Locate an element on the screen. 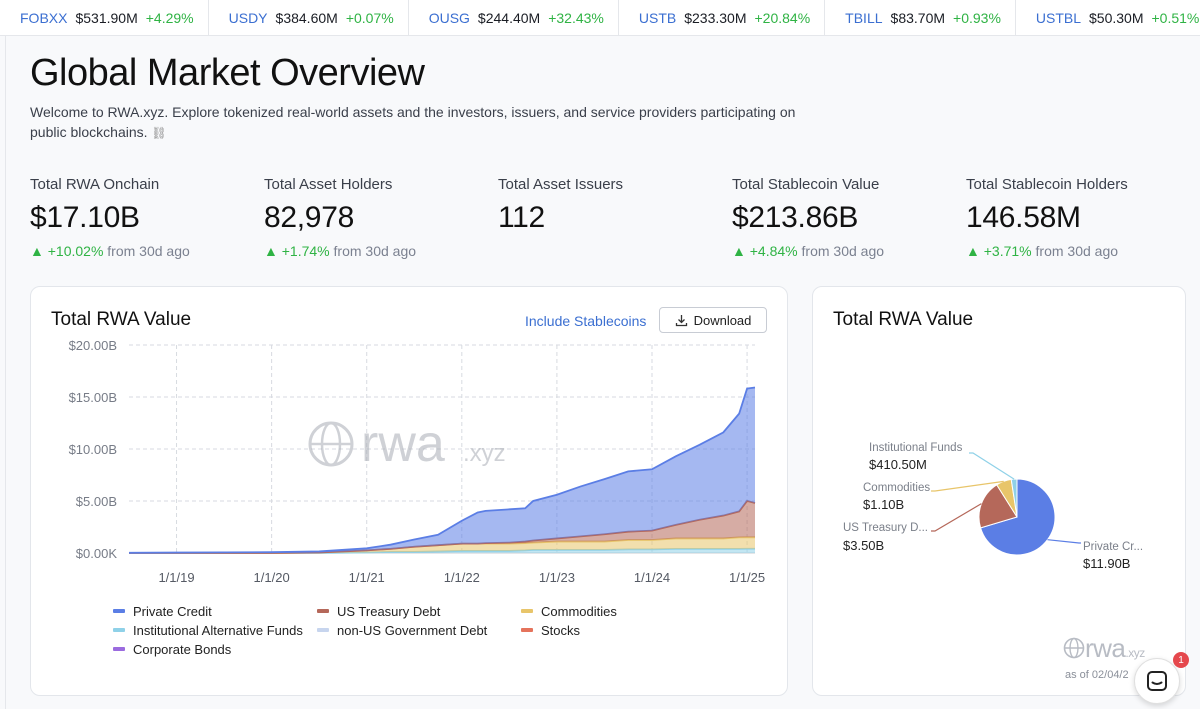  x-tick-label: 1/1/23 is located at coordinates (557, 577).